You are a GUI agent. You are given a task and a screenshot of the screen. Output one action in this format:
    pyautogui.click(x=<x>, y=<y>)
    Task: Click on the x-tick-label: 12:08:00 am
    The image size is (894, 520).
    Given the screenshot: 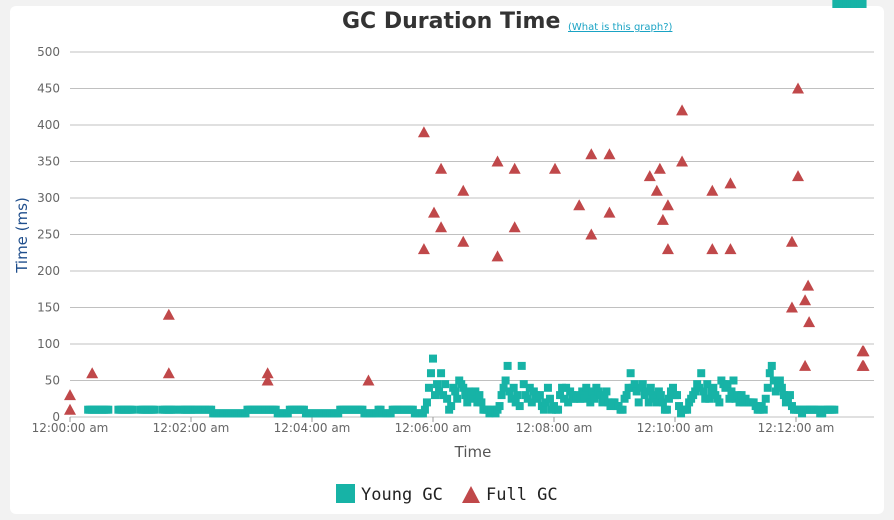 What is the action you would take?
    pyautogui.click(x=554, y=428)
    